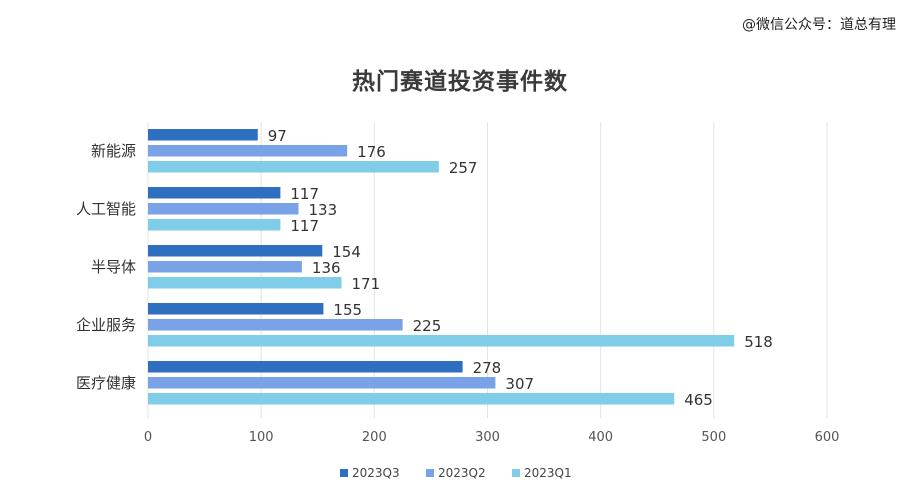 This screenshot has height=502, width=920. What do you see at coordinates (277, 136) in the screenshot?
I see `data-label: 97` at bounding box center [277, 136].